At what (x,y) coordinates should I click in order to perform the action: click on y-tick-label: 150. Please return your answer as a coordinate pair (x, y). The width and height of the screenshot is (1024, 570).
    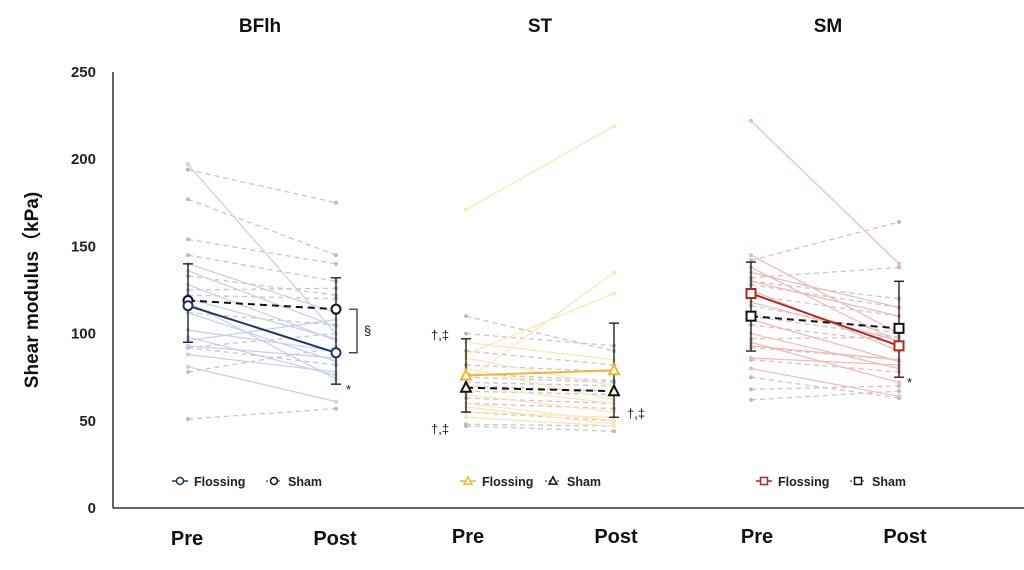
    Looking at the image, I should click on (83, 246).